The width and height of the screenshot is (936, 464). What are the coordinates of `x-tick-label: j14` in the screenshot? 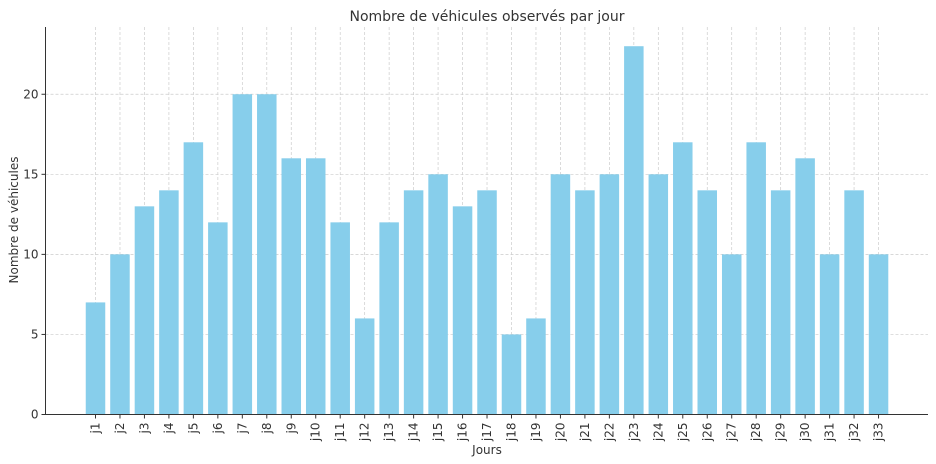 It's located at (414, 433).